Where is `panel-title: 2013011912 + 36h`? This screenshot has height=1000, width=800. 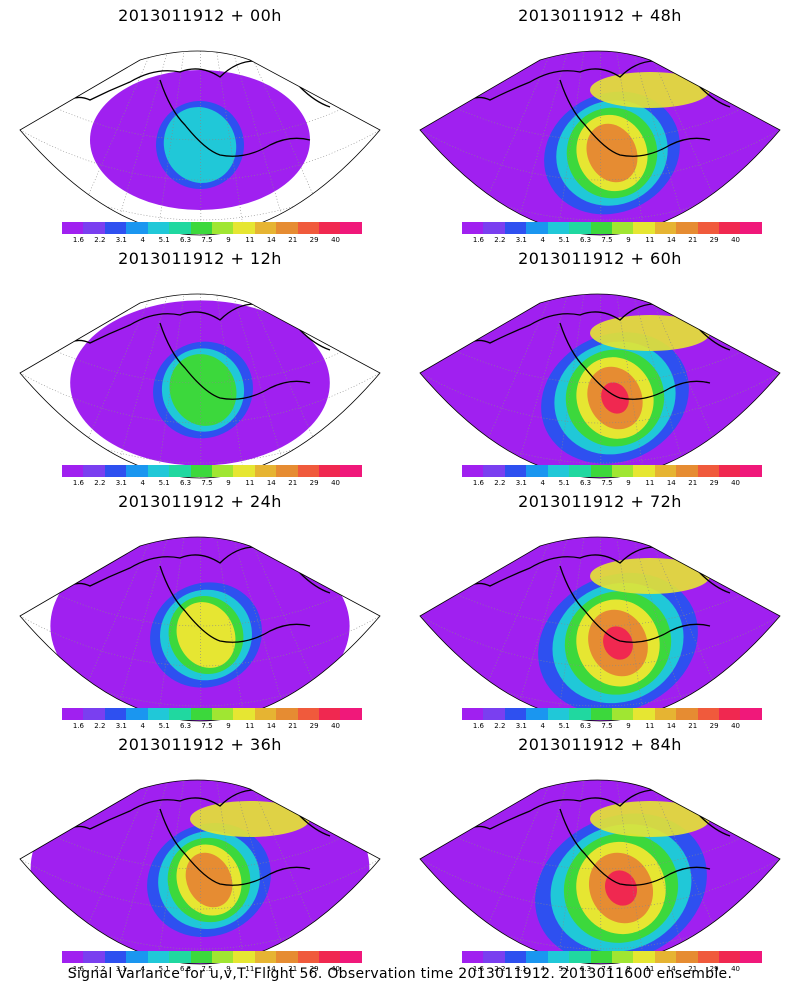 panel-title: 2013011912 + 36h is located at coordinates (200, 744).